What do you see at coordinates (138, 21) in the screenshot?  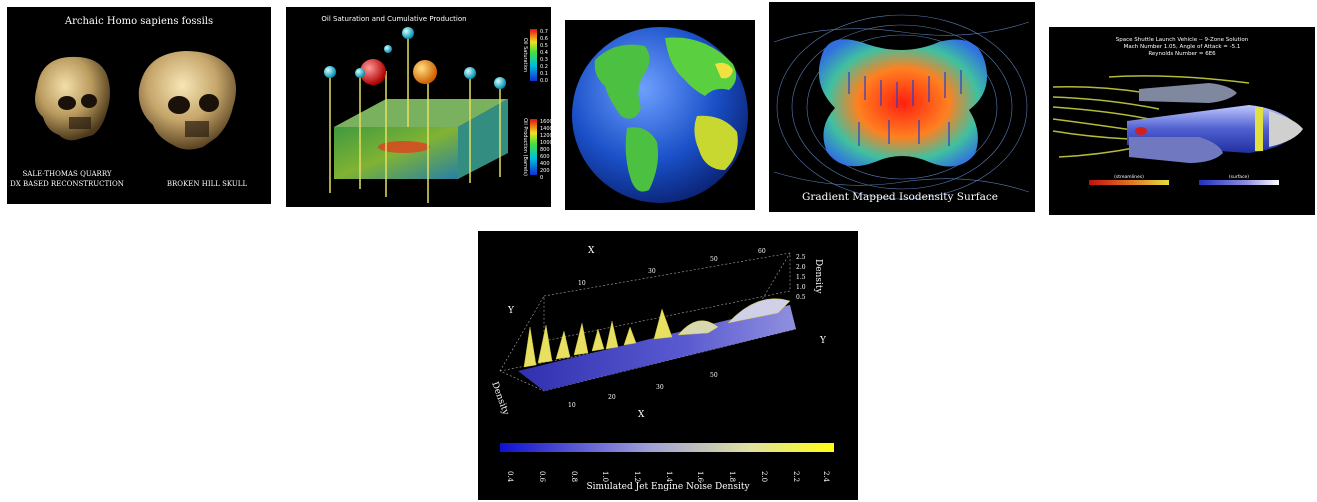 I see `fossils-title: Archaic Homo sapiens fossils` at bounding box center [138, 21].